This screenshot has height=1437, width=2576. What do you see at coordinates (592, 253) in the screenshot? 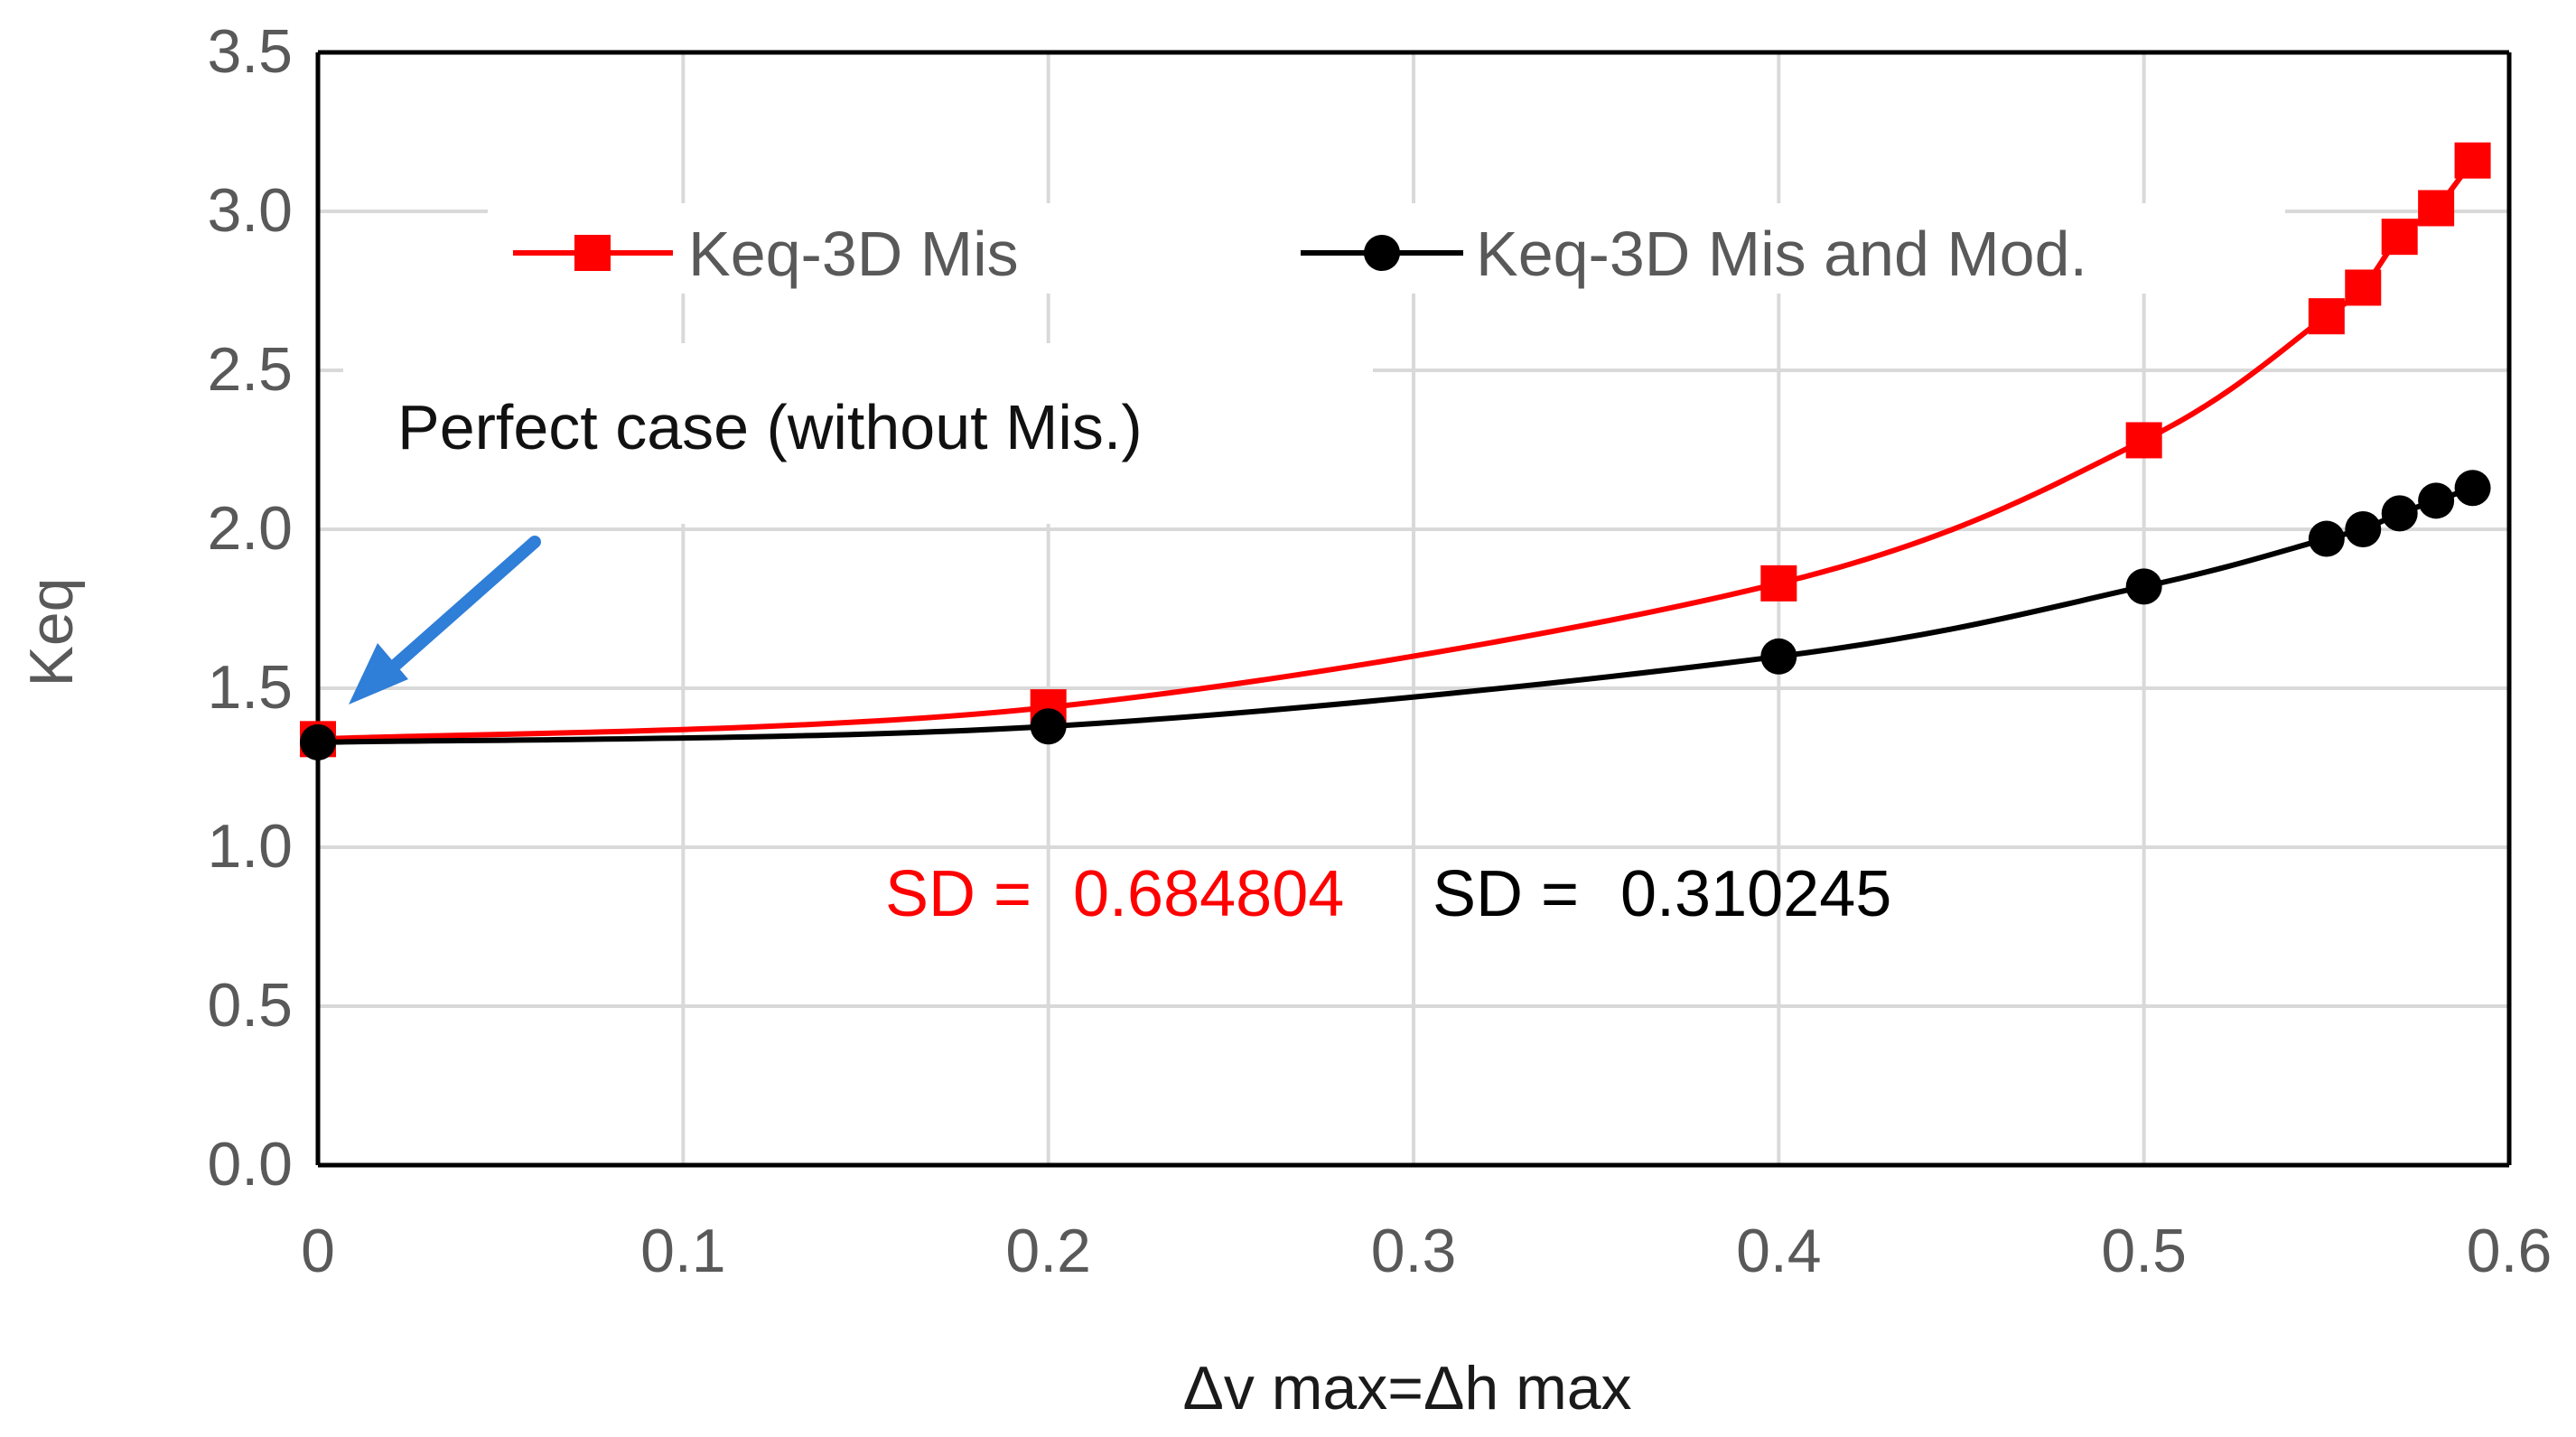
I see `legend-marker-square` at bounding box center [592, 253].